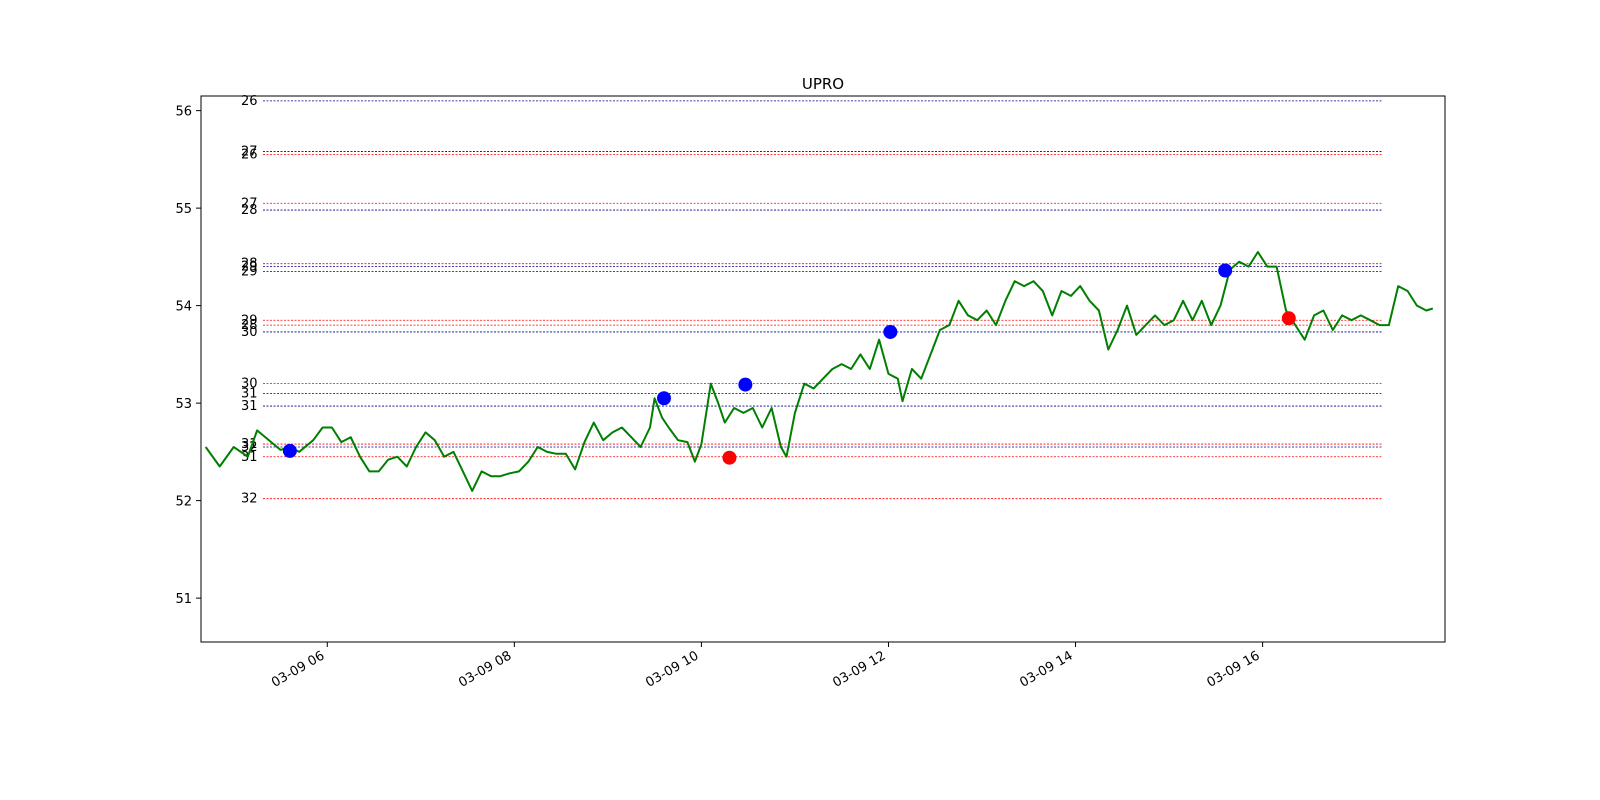  Describe the element at coordinates (188, 356) in the screenshot. I see `y-axis: 51 52 53 54 55 56` at that location.